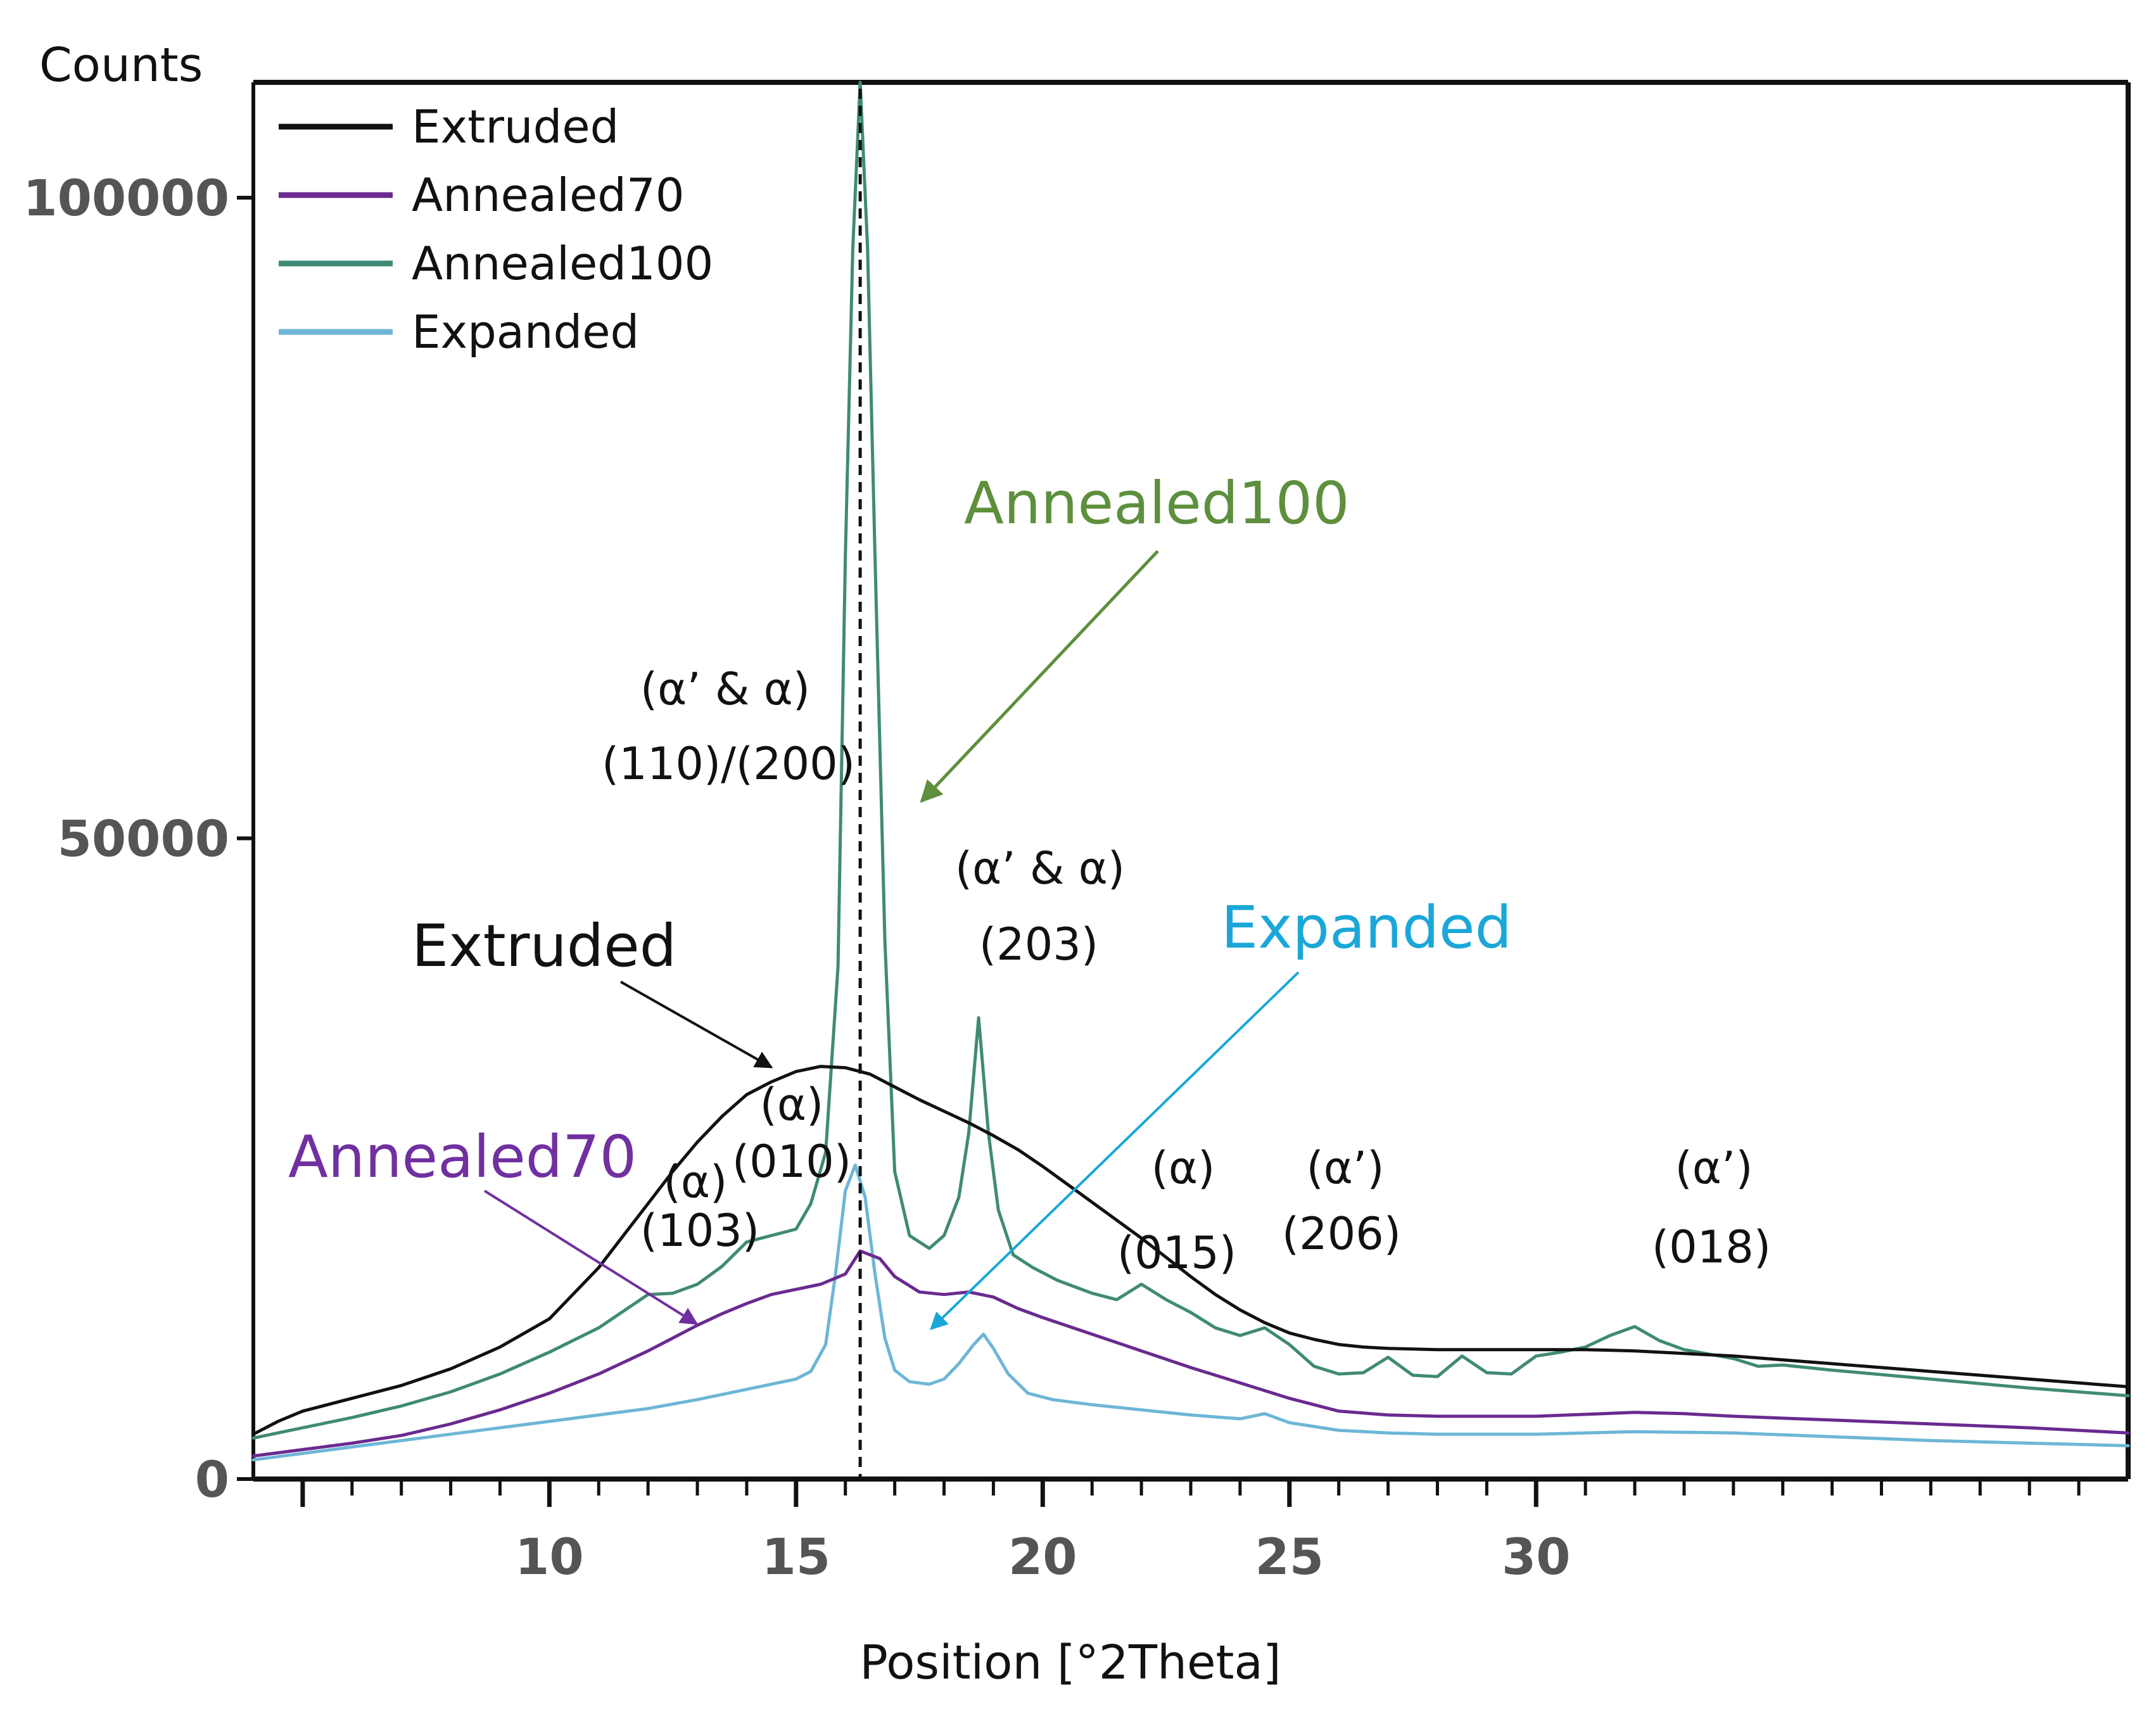  What do you see at coordinates (1536, 1558) in the screenshot?
I see `x-tick-label-30: 30` at bounding box center [1536, 1558].